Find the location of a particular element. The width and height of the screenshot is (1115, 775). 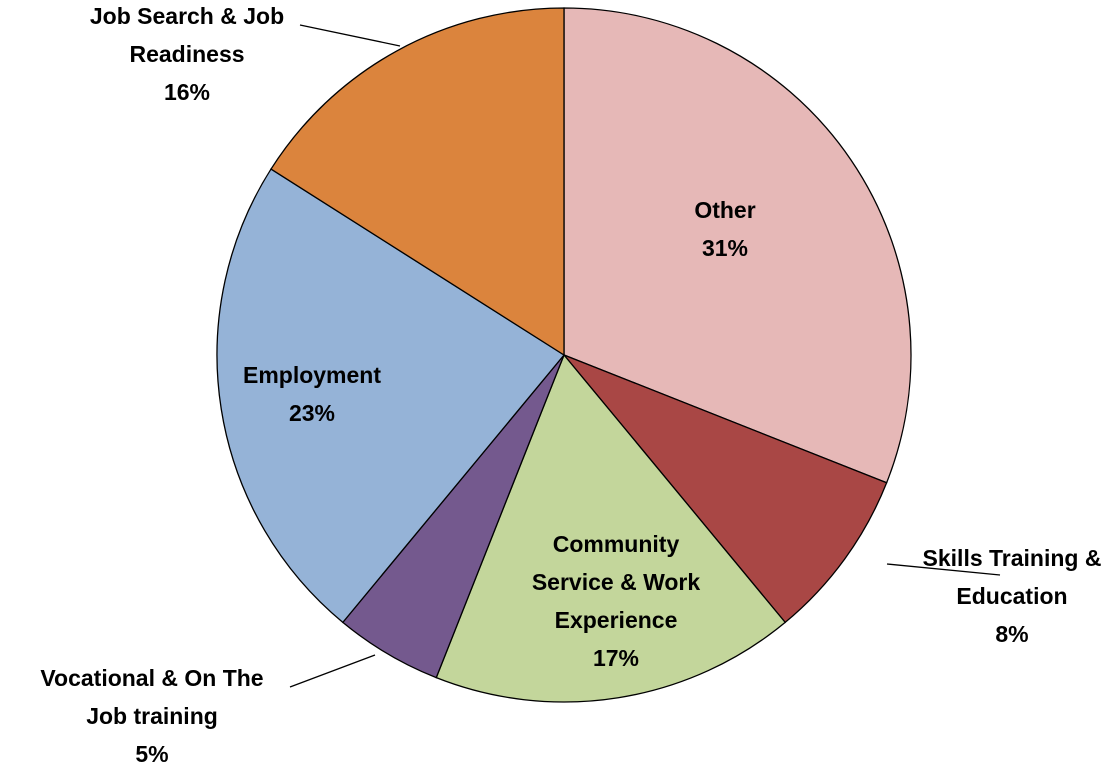

data-label-text: Education is located at coordinates (1011, 596).